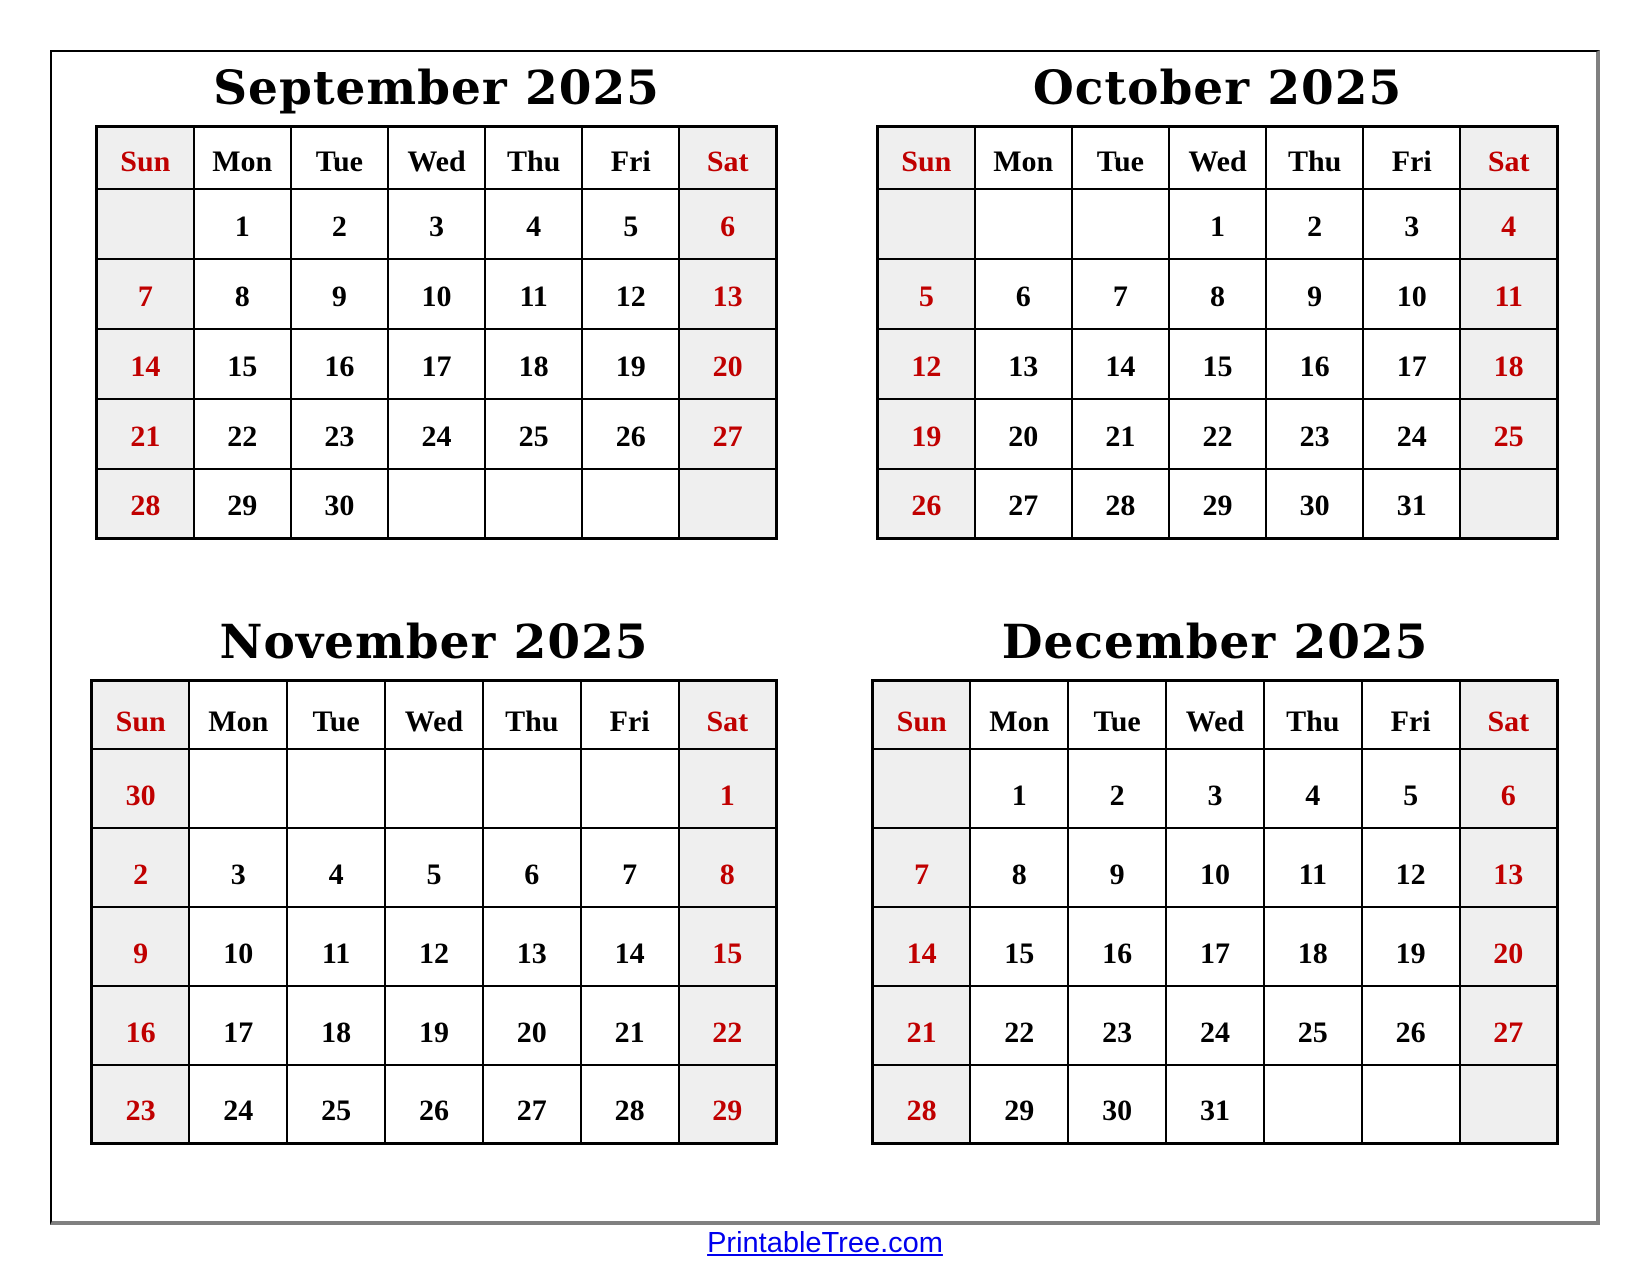 The width and height of the screenshot is (1650, 1275). I want to click on month-title: September 2025, so click(436, 88).